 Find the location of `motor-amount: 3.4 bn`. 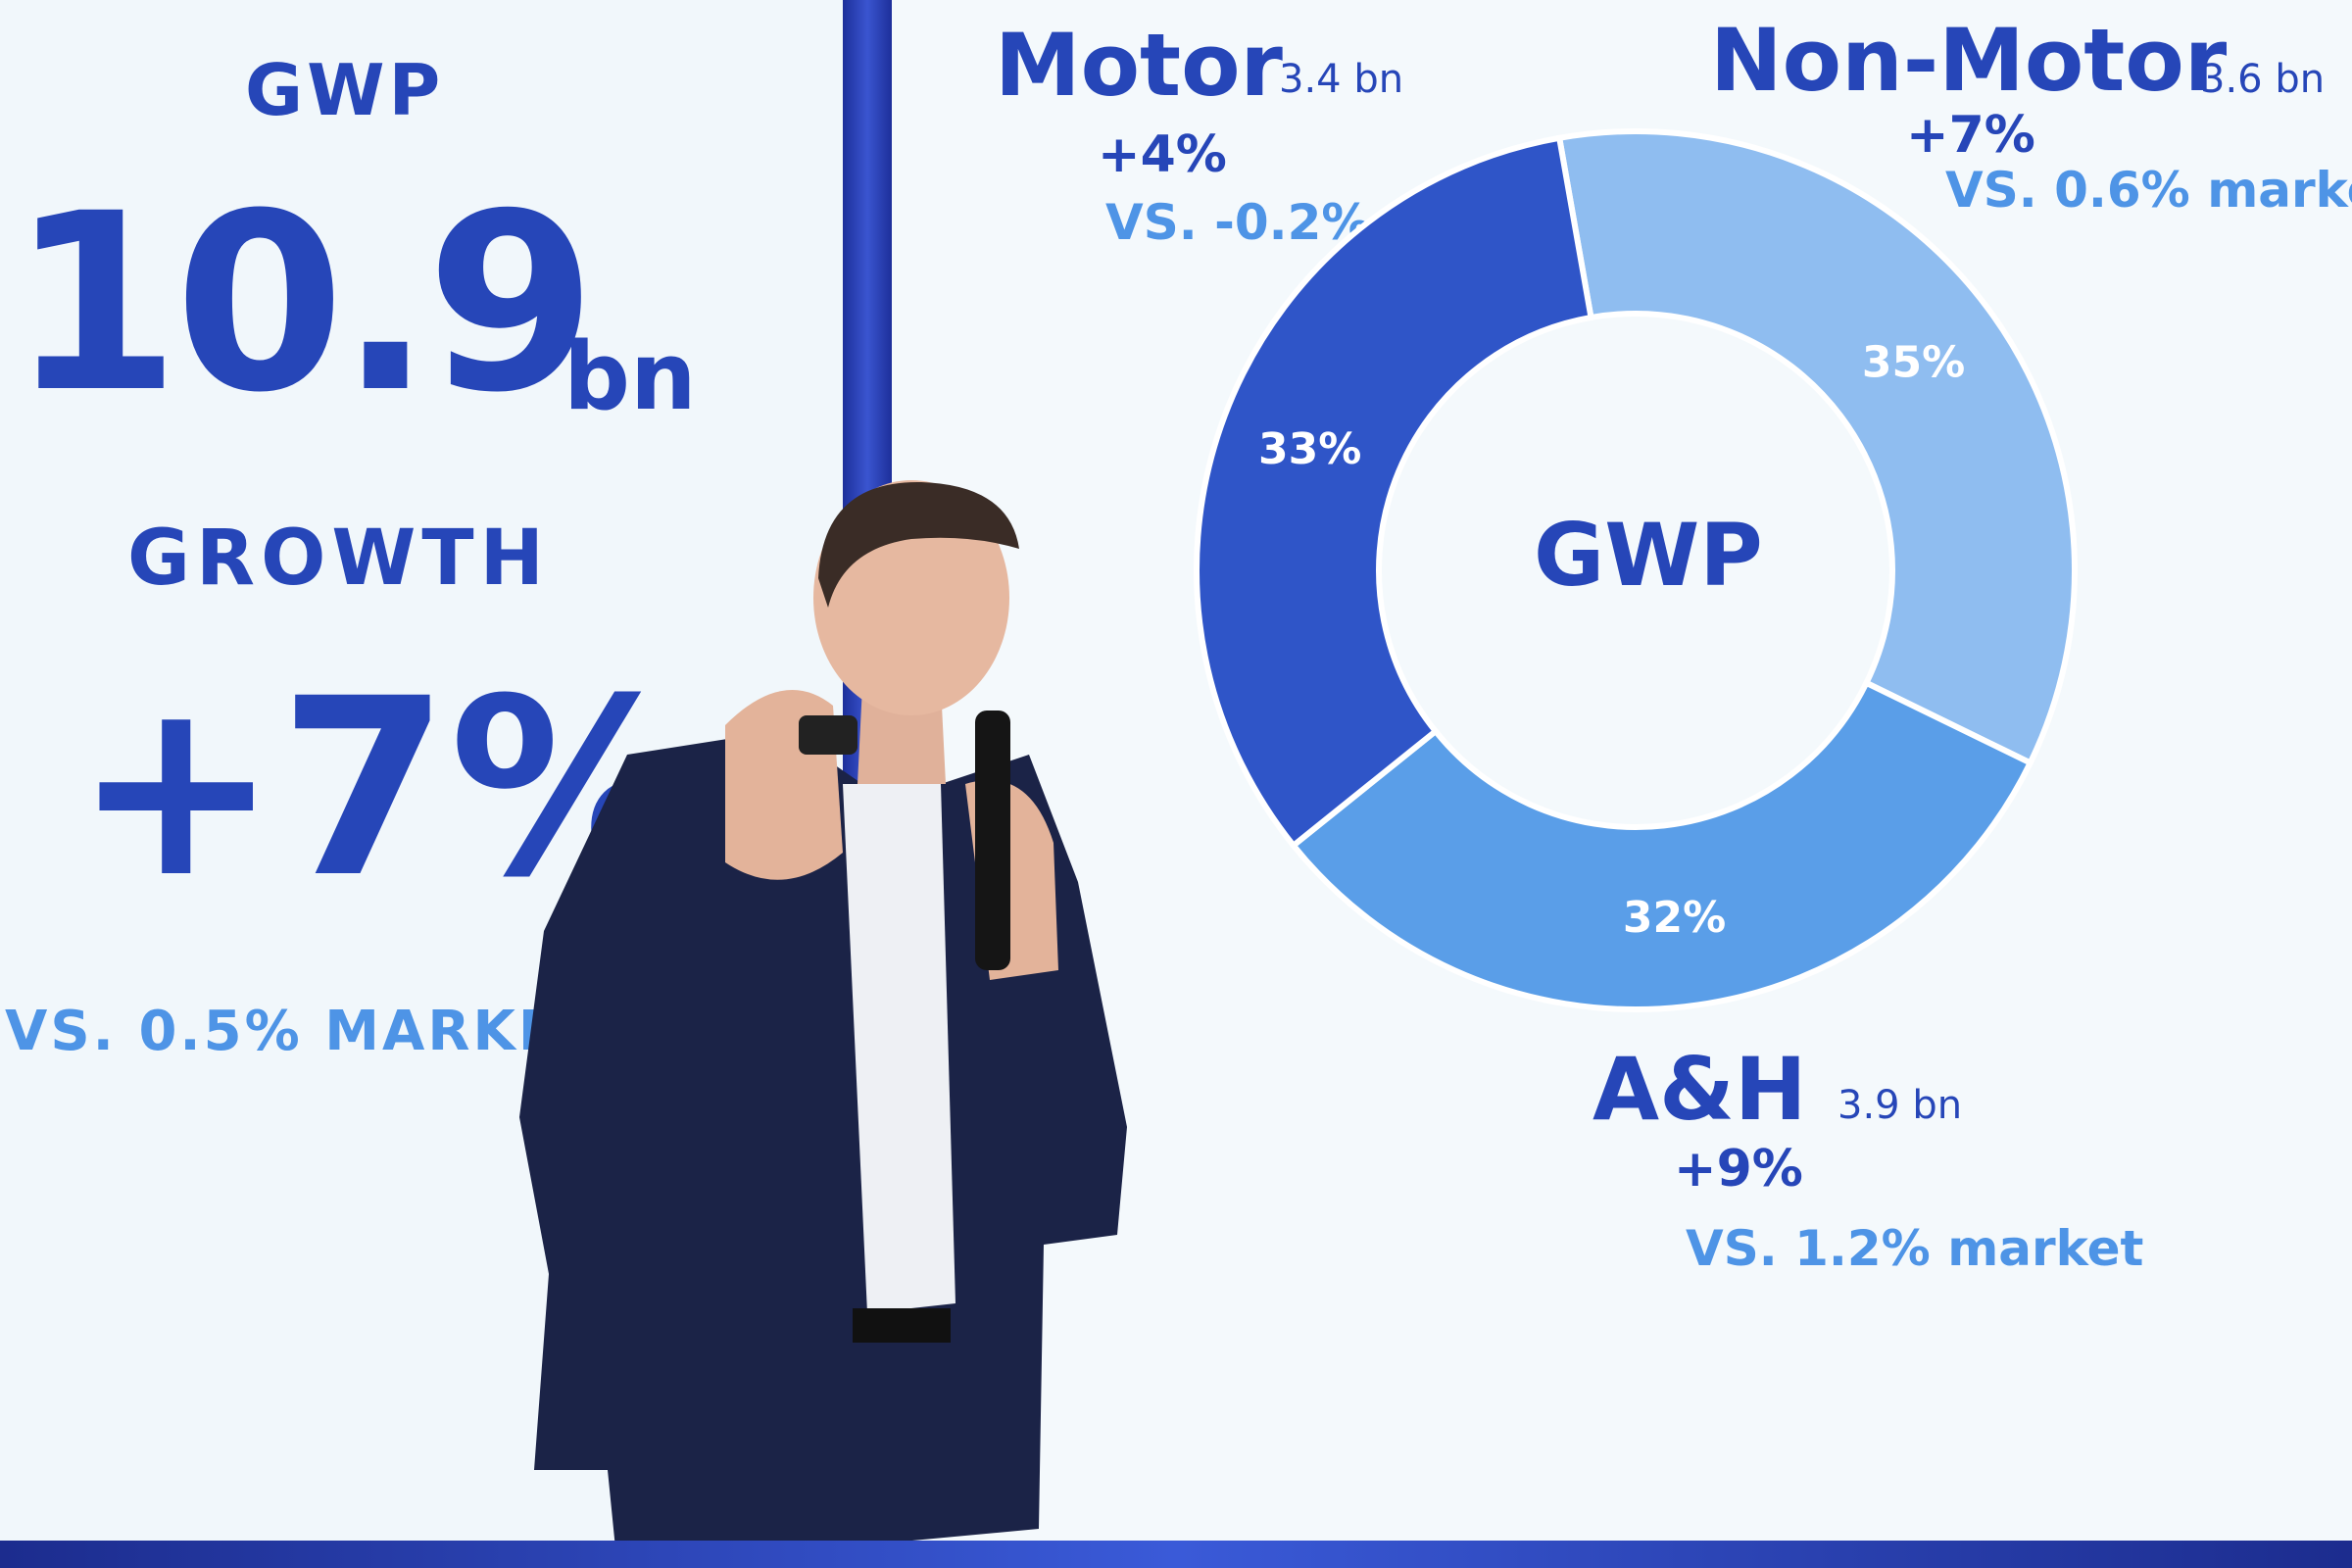

motor-amount: 3.4 bn is located at coordinates (1341, 79).